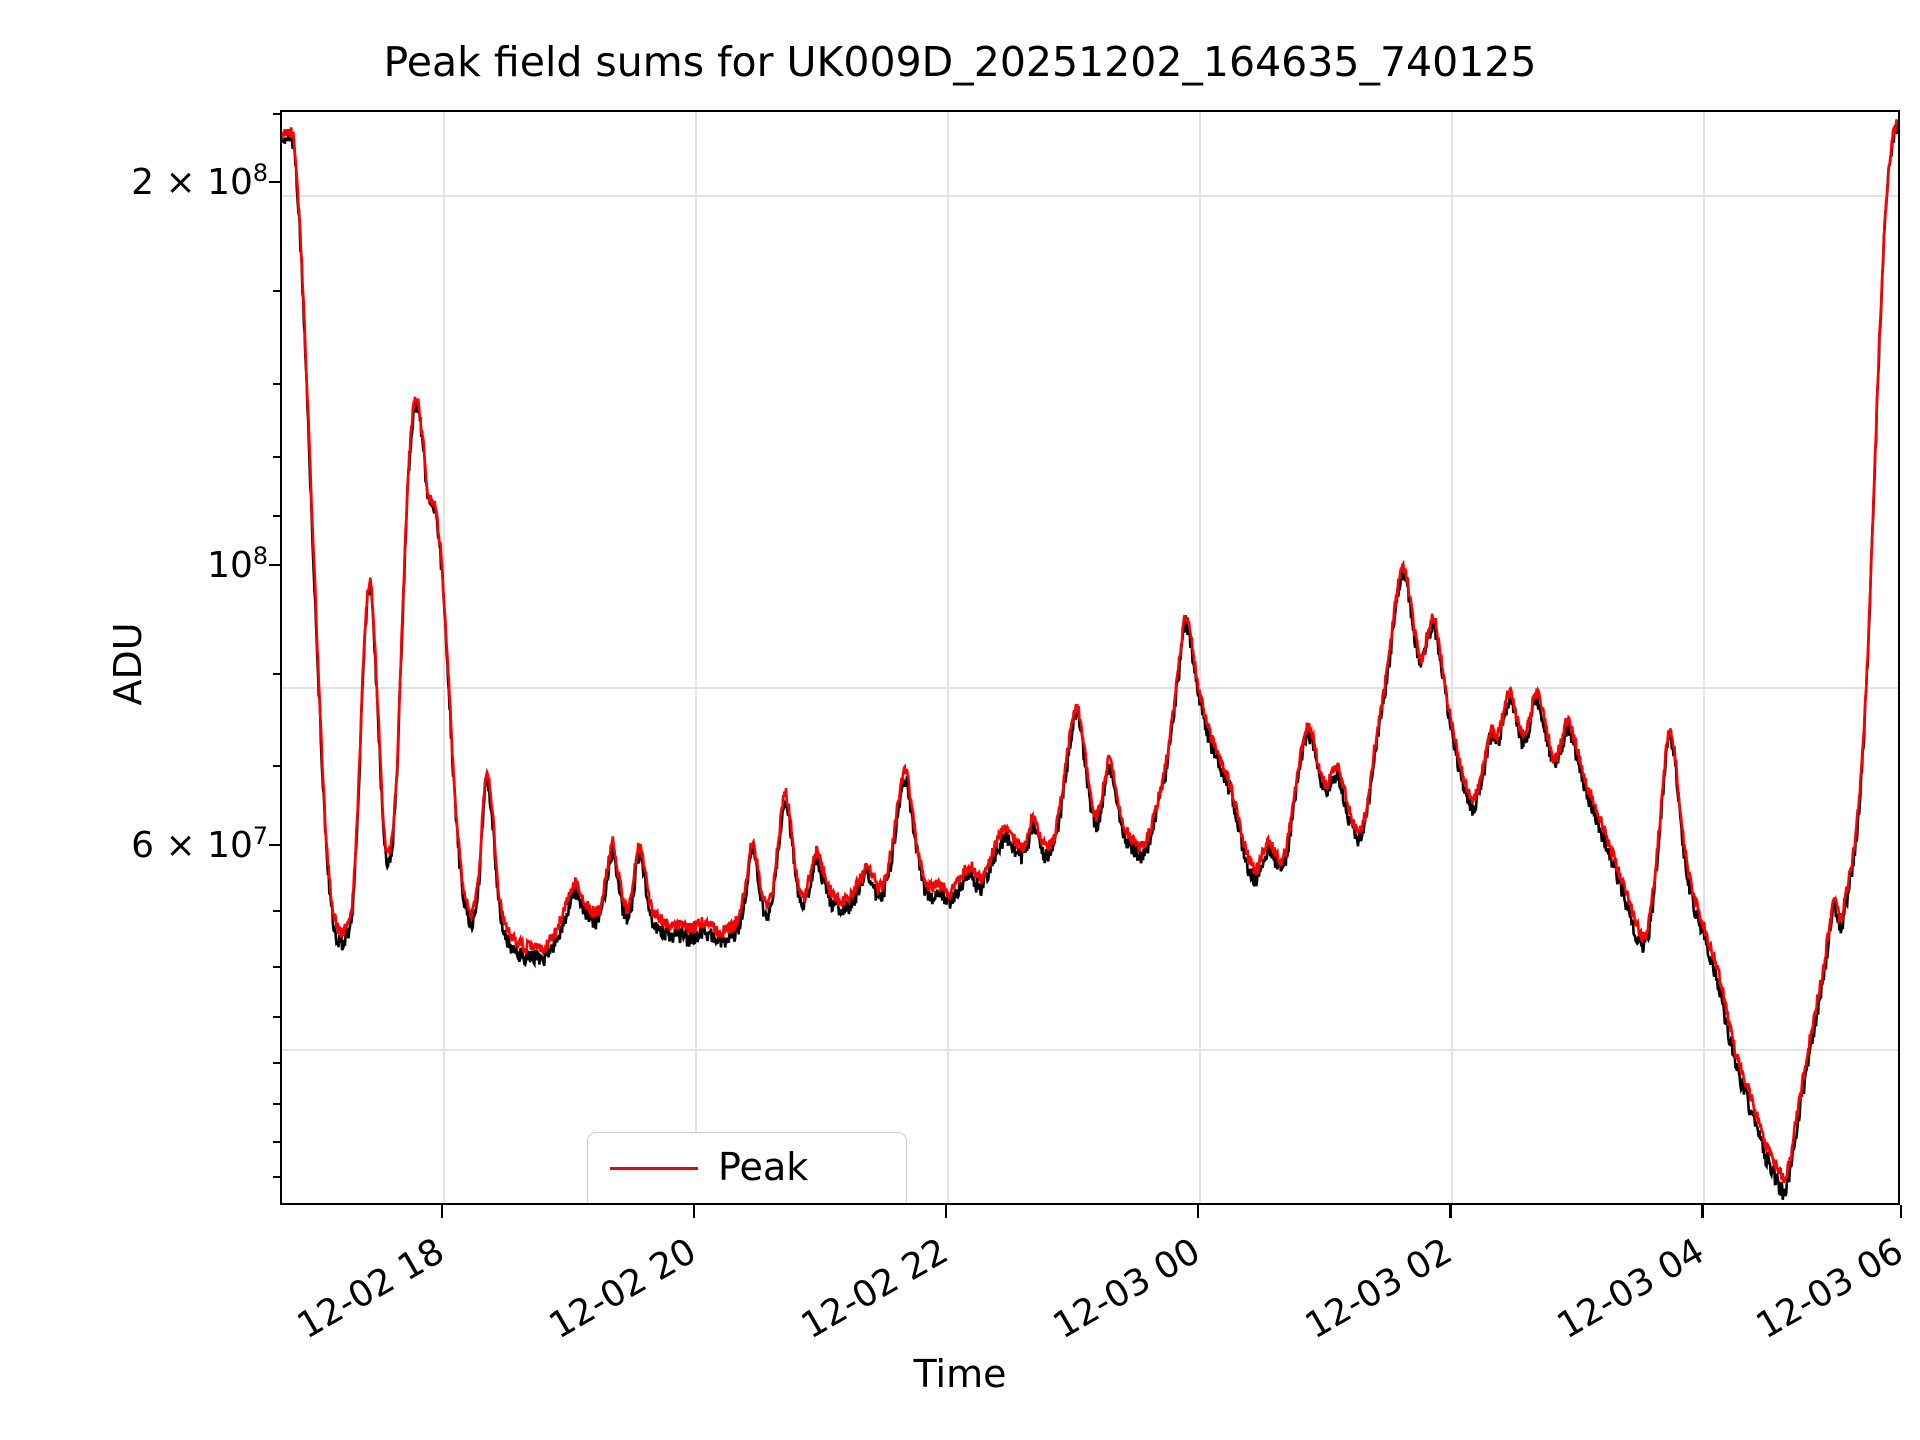  What do you see at coordinates (274, 182) in the screenshot?
I see `y-tickmark-2e8` at bounding box center [274, 182].